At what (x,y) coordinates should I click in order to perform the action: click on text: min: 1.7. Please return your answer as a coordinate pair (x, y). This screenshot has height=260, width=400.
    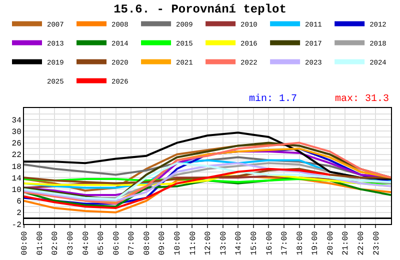
    Looking at the image, I should click on (273, 99).